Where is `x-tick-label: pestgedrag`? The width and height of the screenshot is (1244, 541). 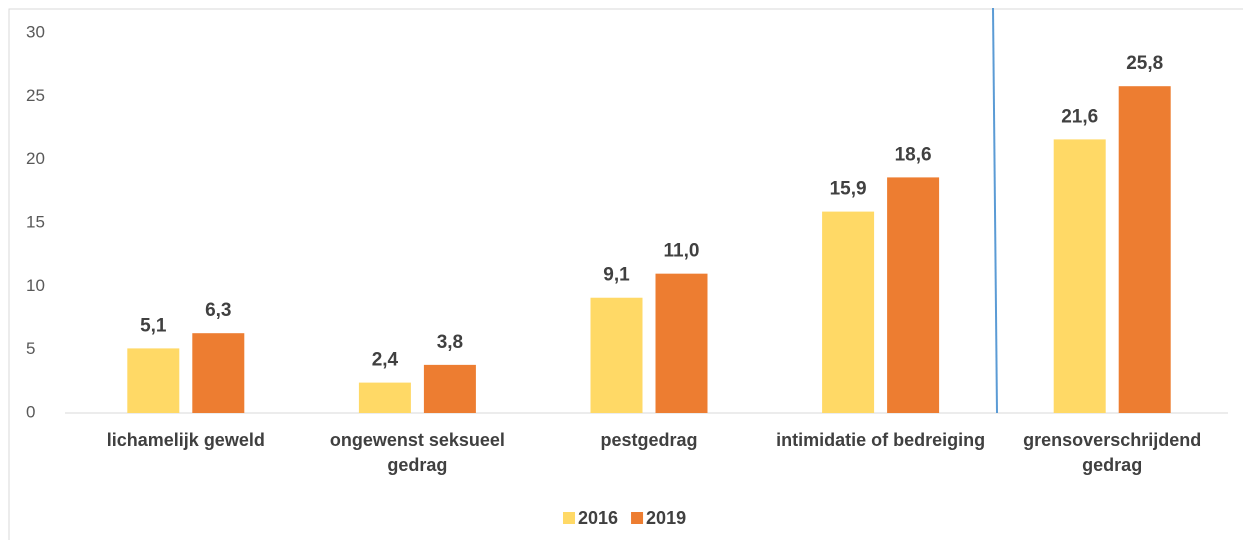
x-tick-label: pestgedrag is located at coordinates (649, 440).